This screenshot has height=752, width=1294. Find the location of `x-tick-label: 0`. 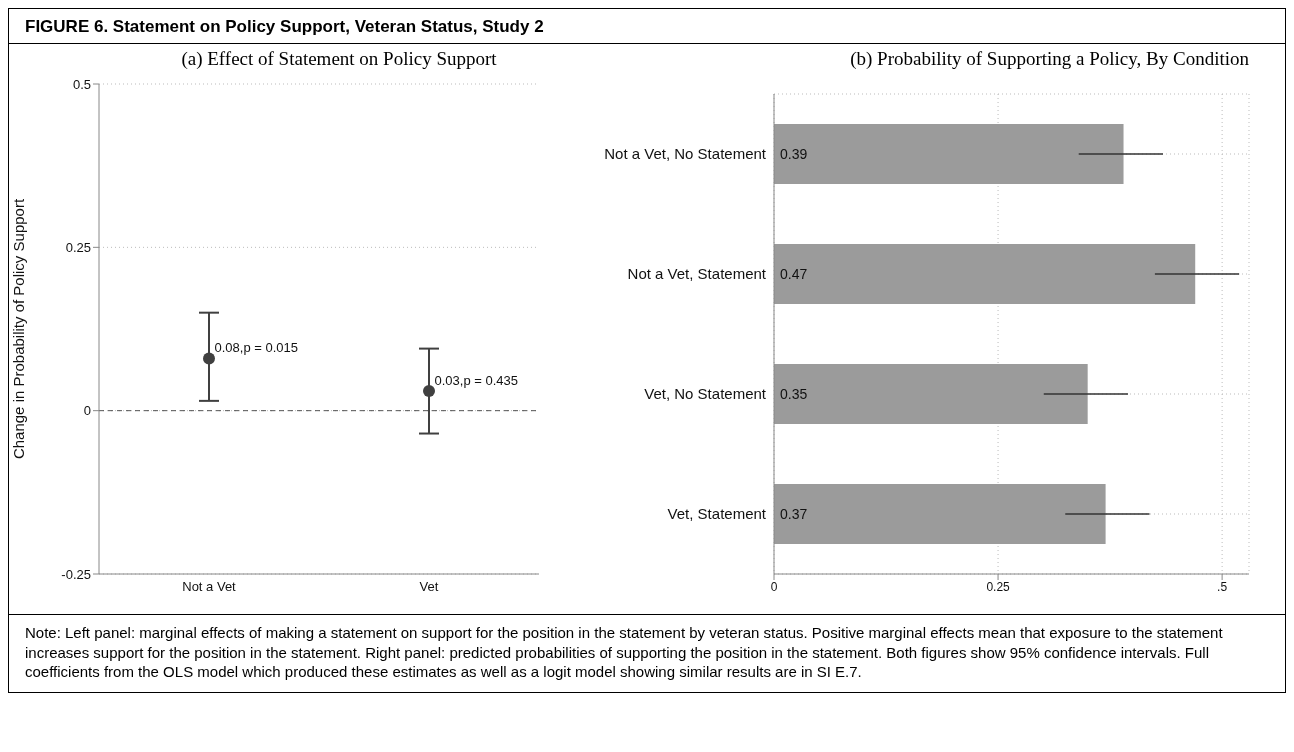

x-tick-label: 0 is located at coordinates (774, 586).